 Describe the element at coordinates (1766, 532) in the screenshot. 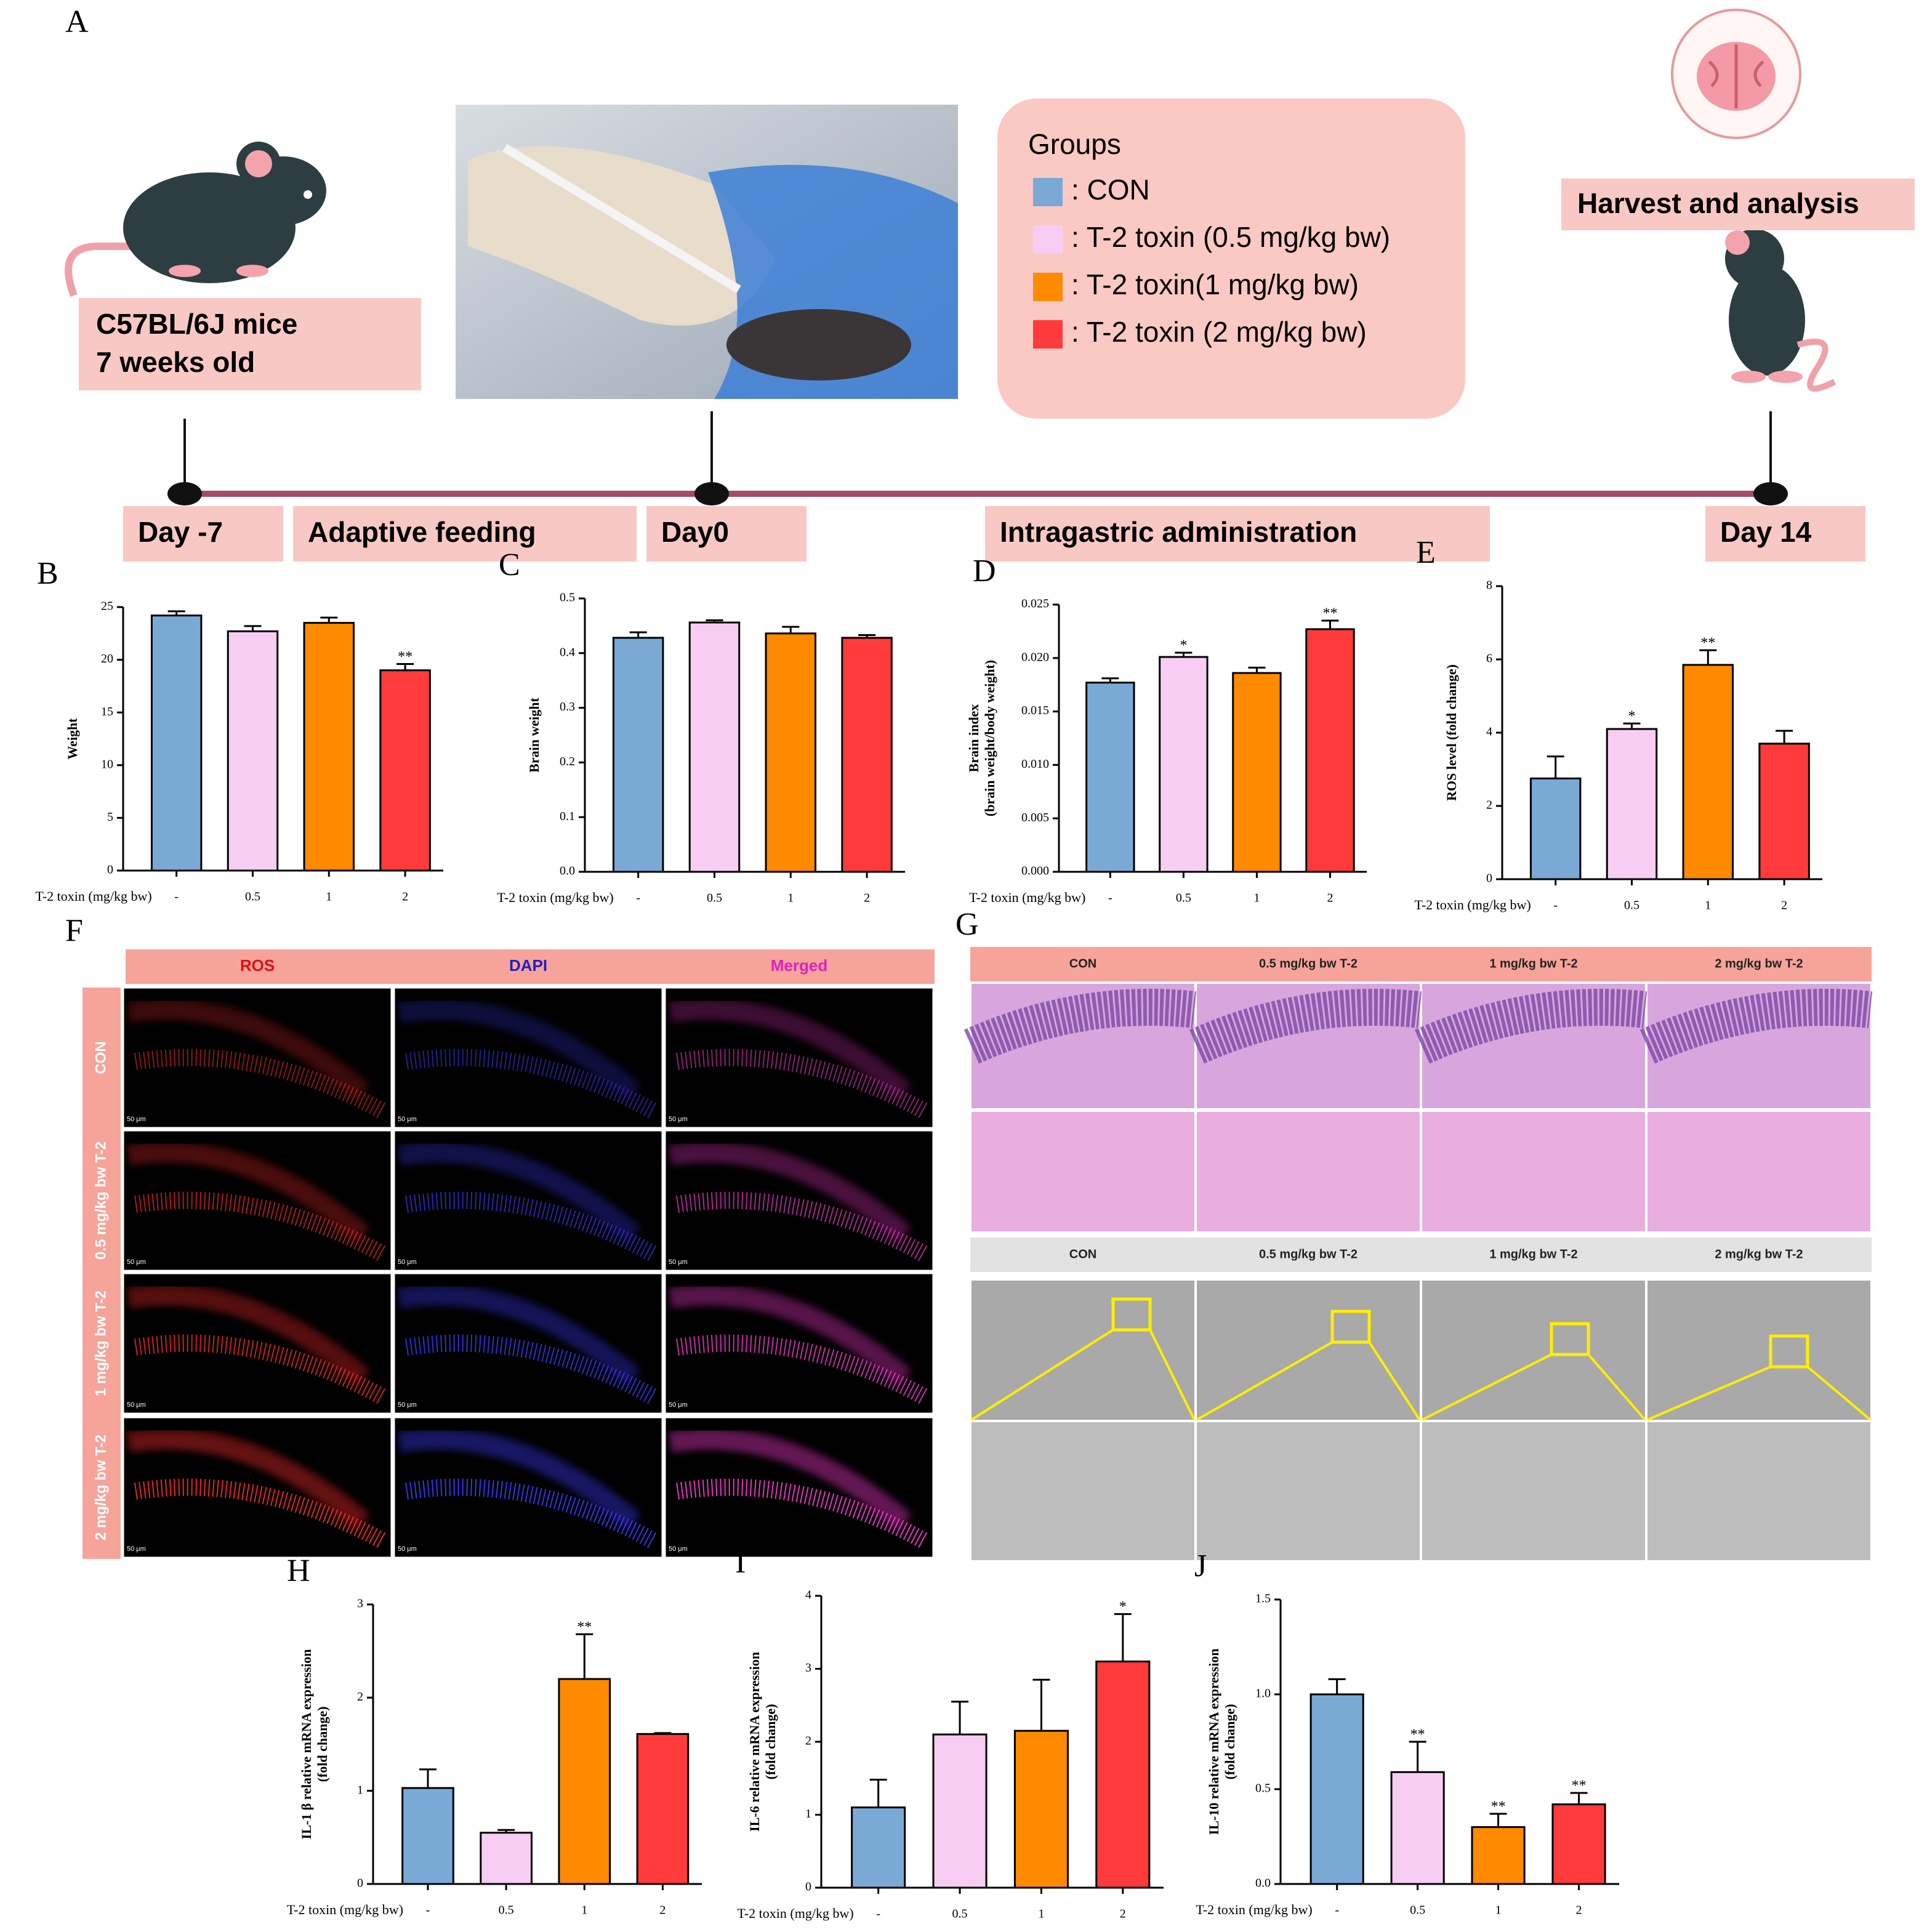

I see `timeline-label: Day 14` at that location.